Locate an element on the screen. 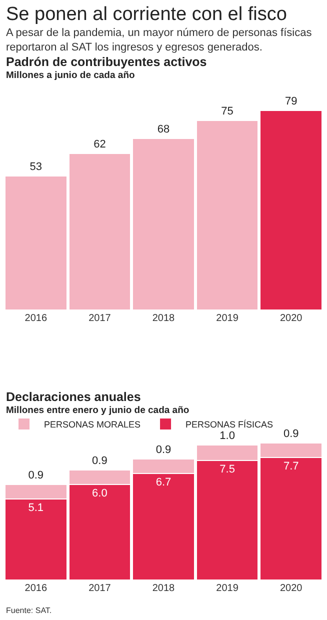  text: Se ponen al corriente con el fisco is located at coordinates (146, 14).